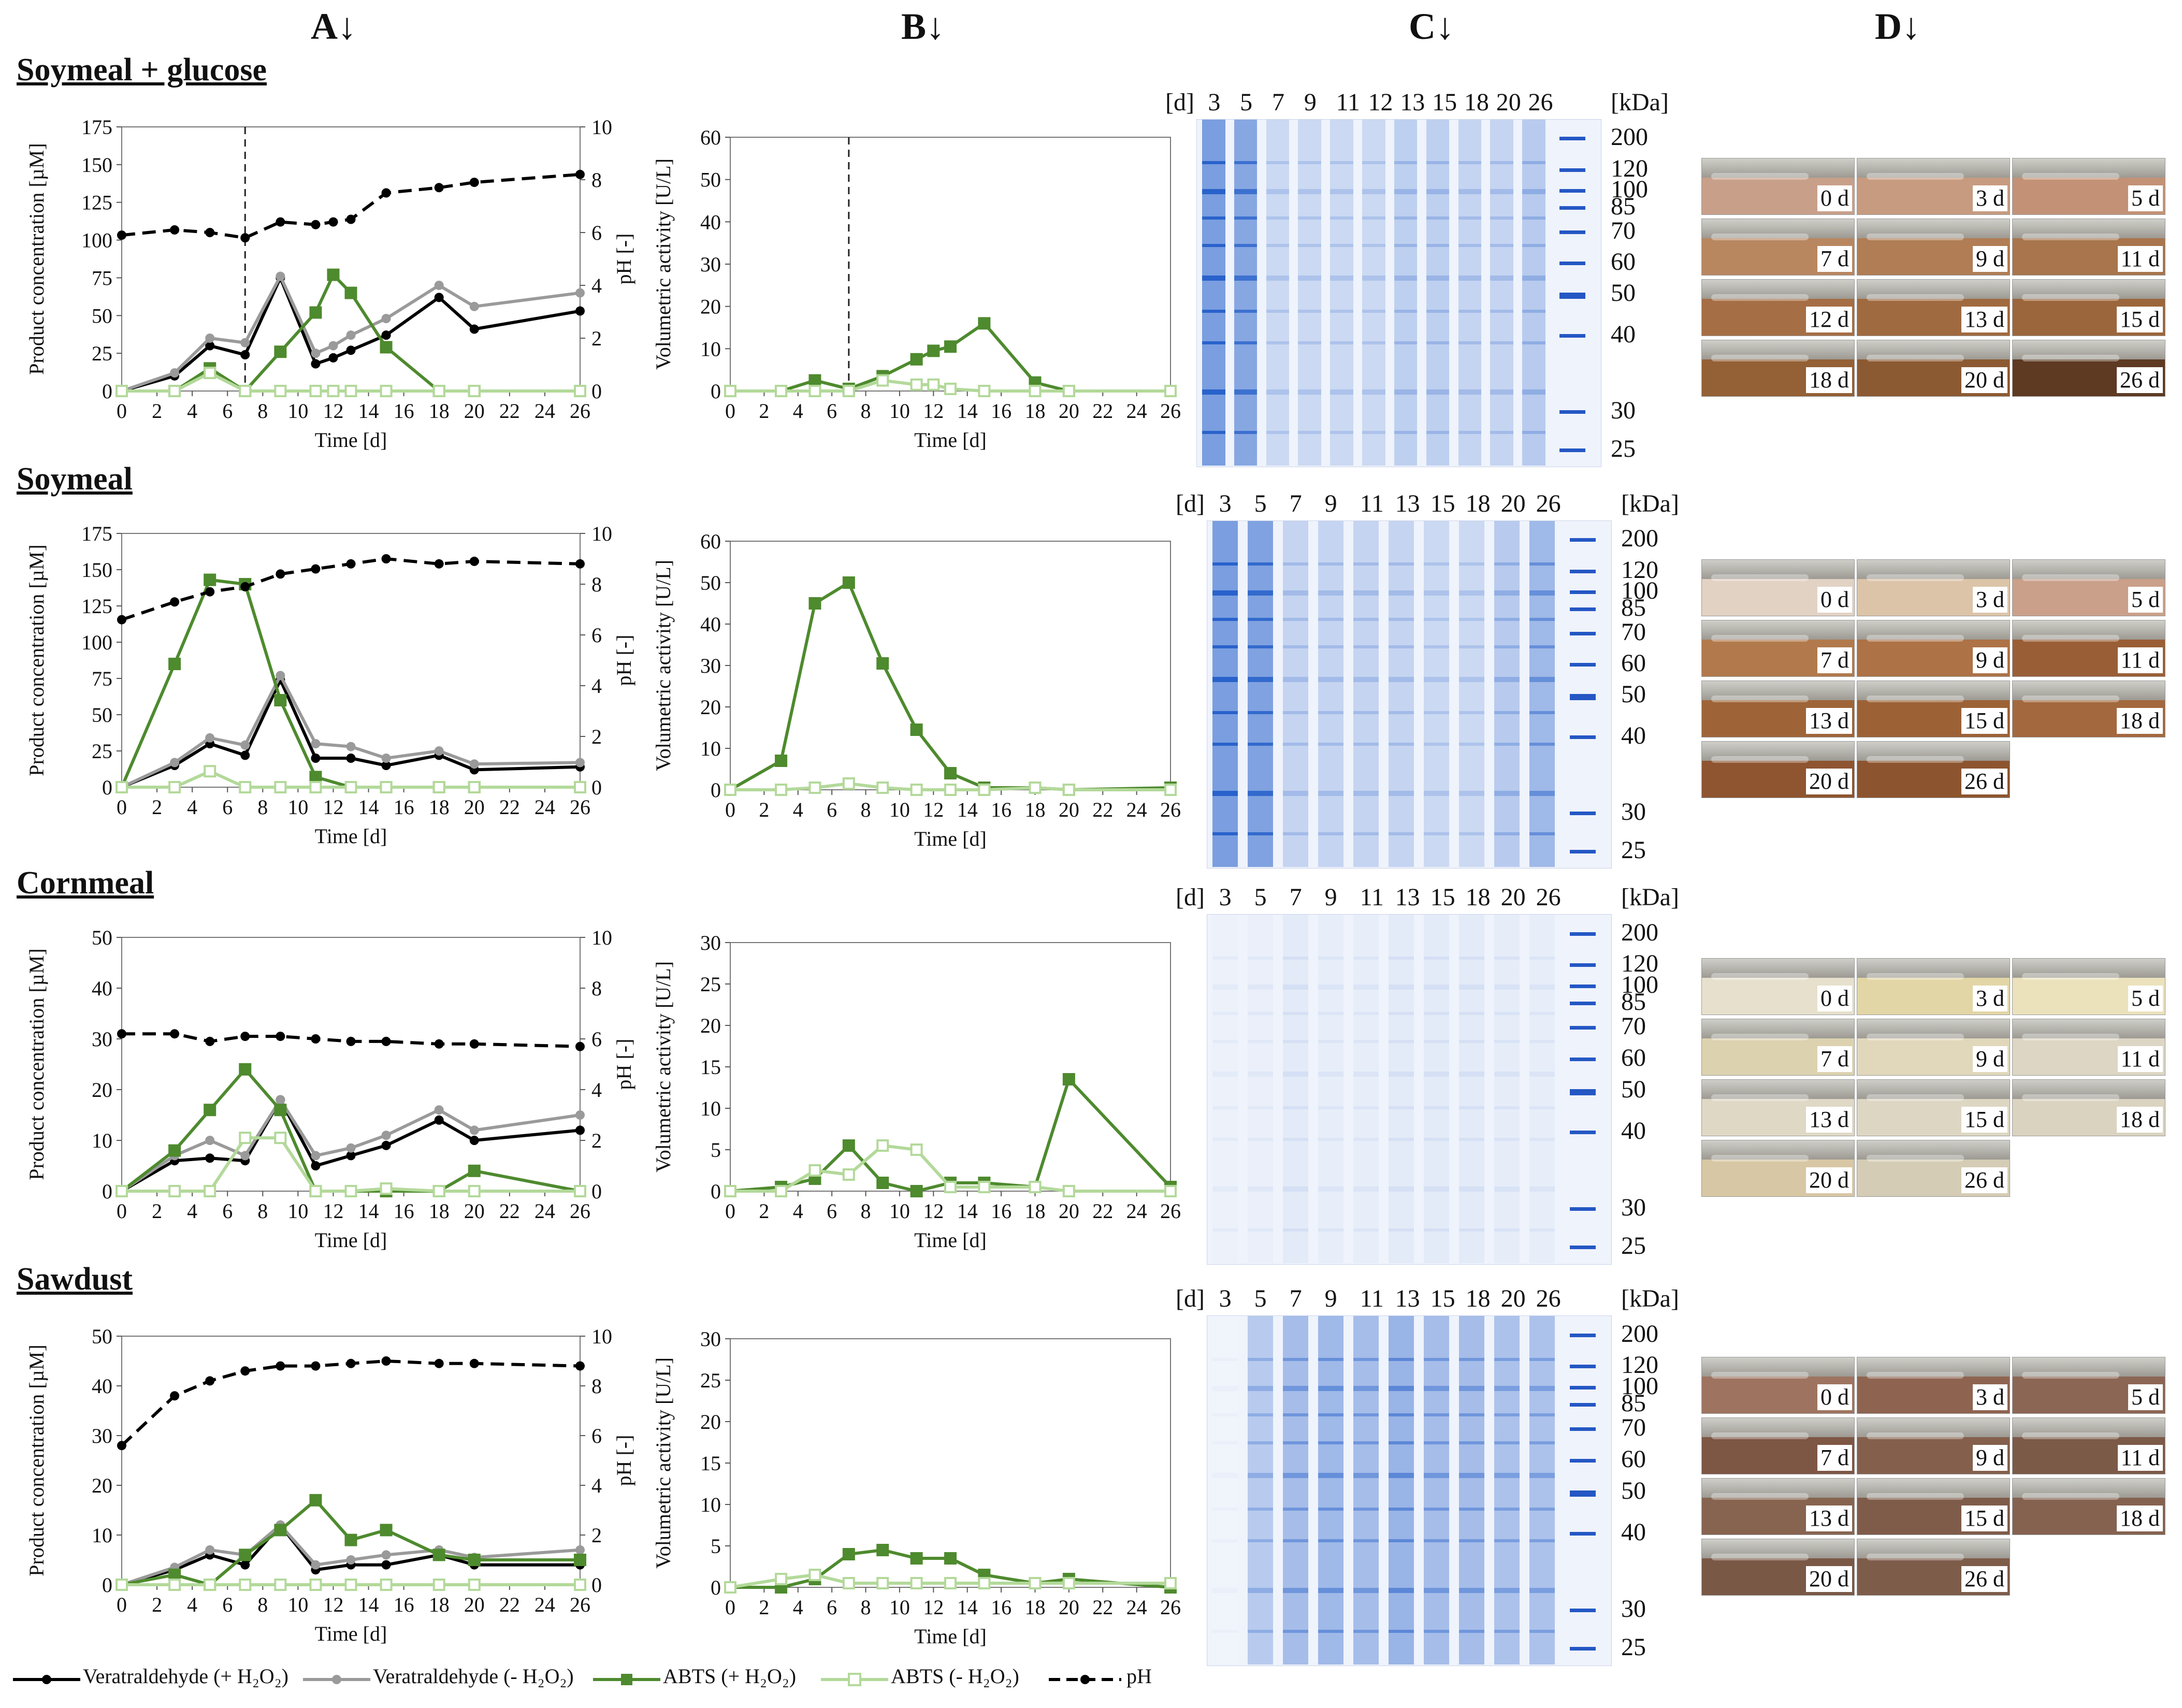 The image size is (2182, 1708). What do you see at coordinates (596, 180) in the screenshot?
I see `y2-tick-label: 8` at bounding box center [596, 180].